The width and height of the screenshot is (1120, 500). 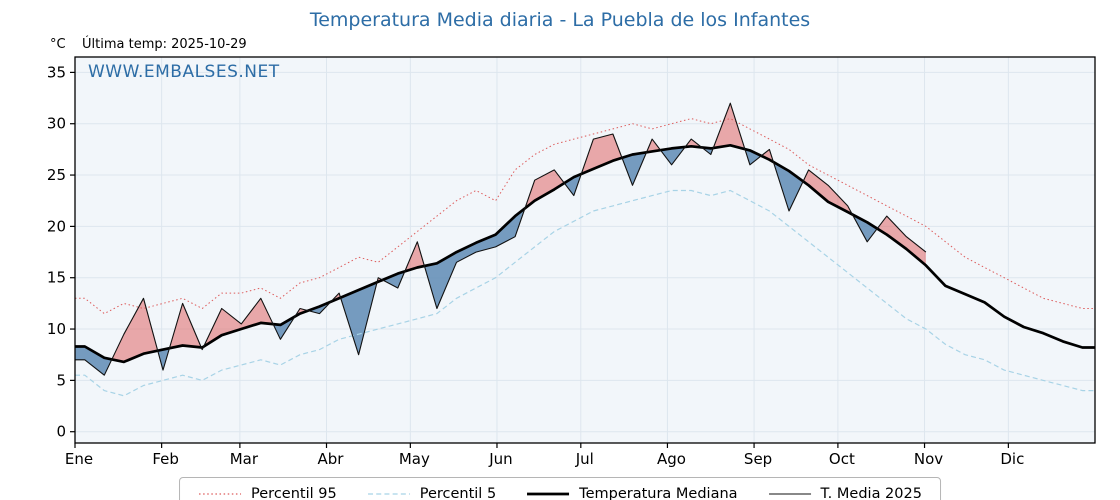 I want to click on svg-text: Ene, so click(x=79, y=459).